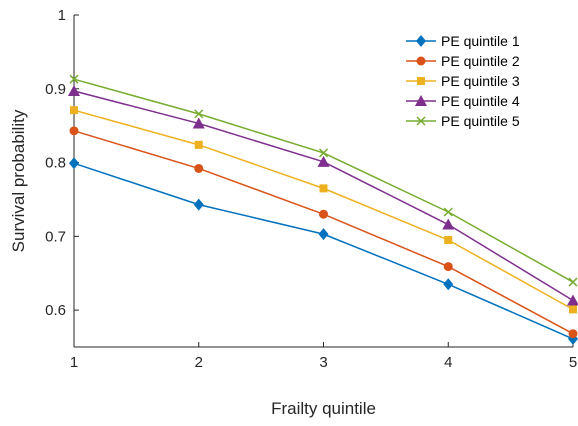  Describe the element at coordinates (62, 15) in the screenshot. I see `y-tick-label: 1` at that location.